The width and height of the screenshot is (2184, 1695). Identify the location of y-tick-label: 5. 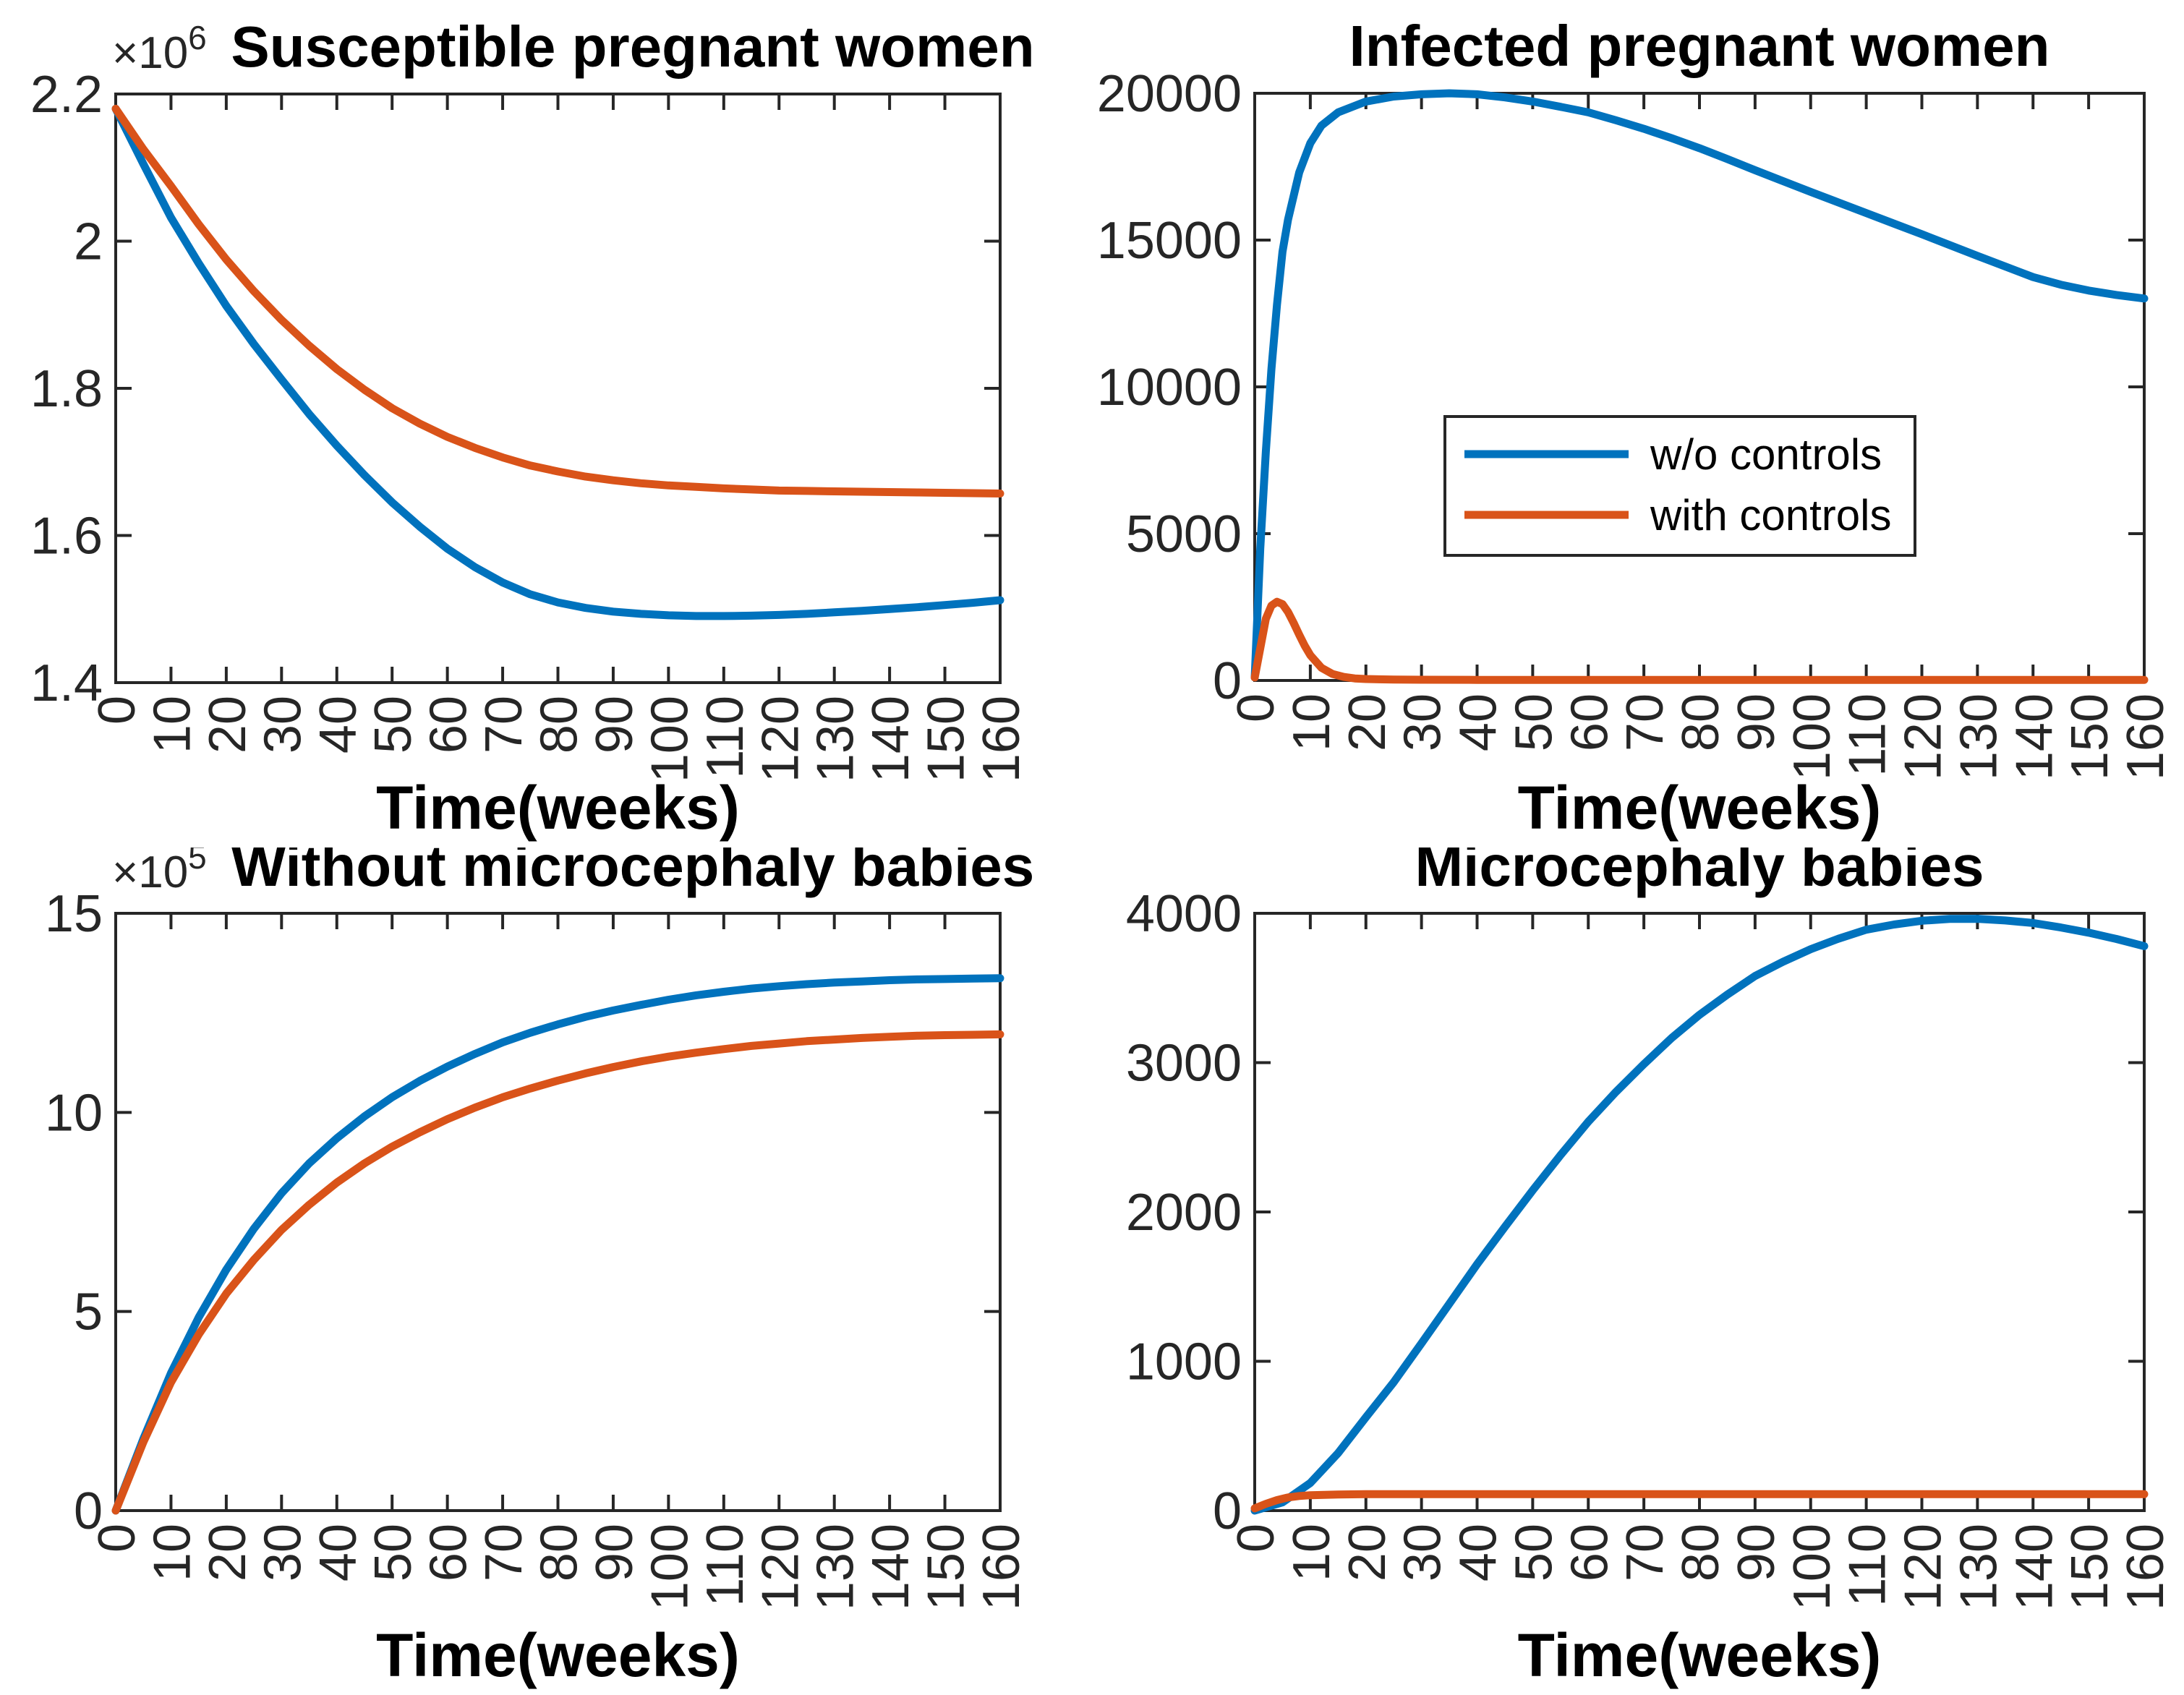
(88, 1312).